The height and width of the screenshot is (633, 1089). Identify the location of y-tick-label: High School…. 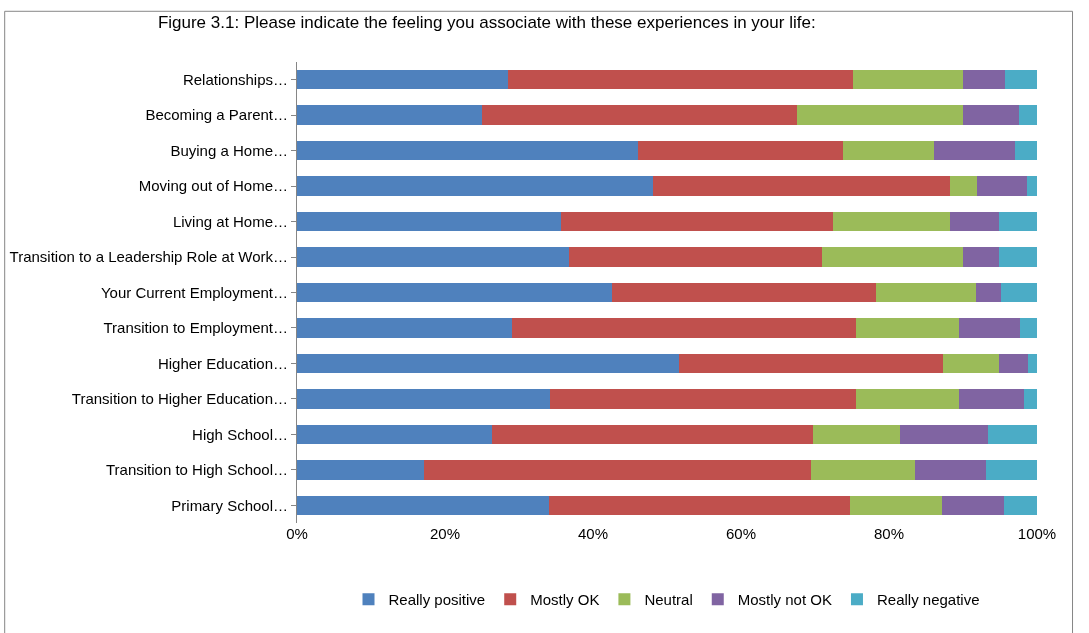
(240, 434).